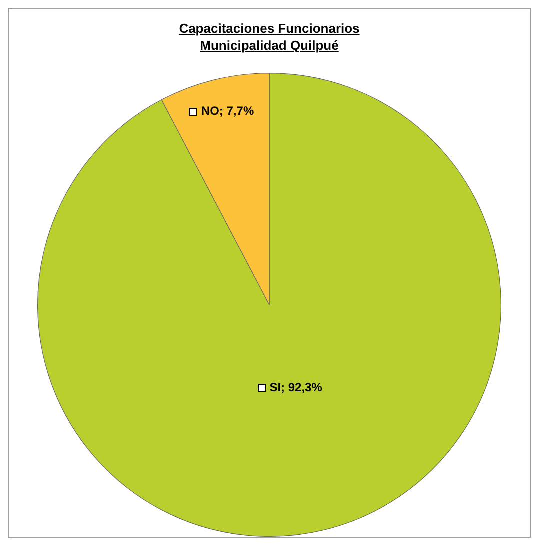  What do you see at coordinates (269, 37) in the screenshot?
I see `chart-title: Capacitaciones Funcionarios Municipalidad Quilpué` at bounding box center [269, 37].